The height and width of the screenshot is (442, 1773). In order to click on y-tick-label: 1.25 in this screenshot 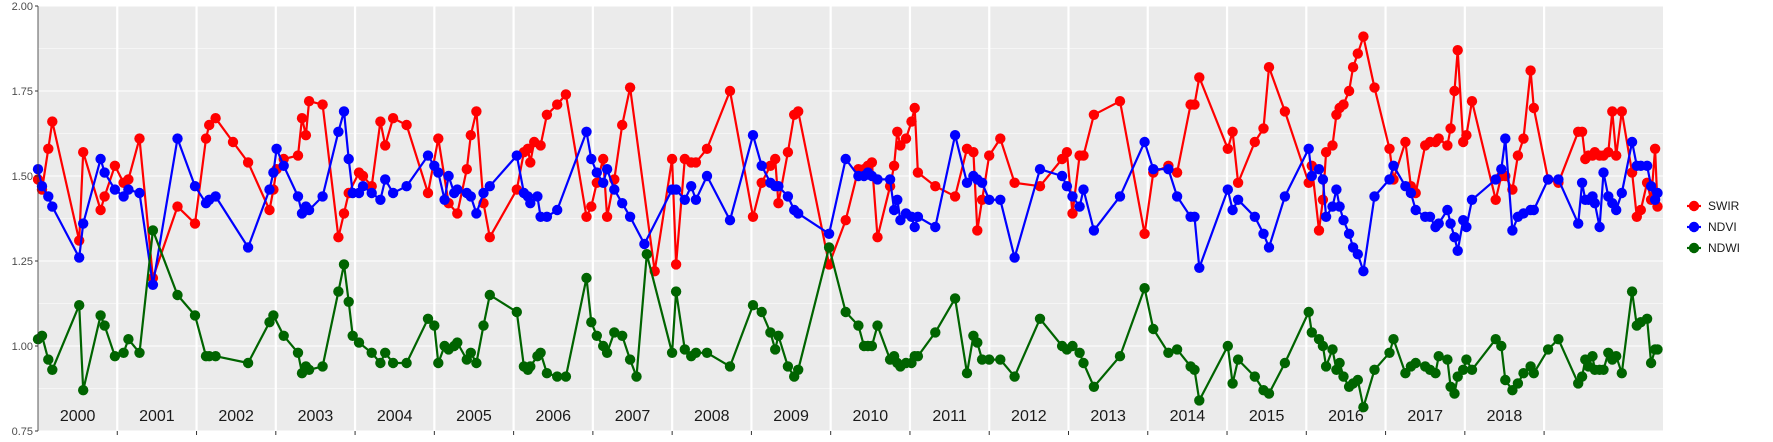, I will do `click(22, 262)`.